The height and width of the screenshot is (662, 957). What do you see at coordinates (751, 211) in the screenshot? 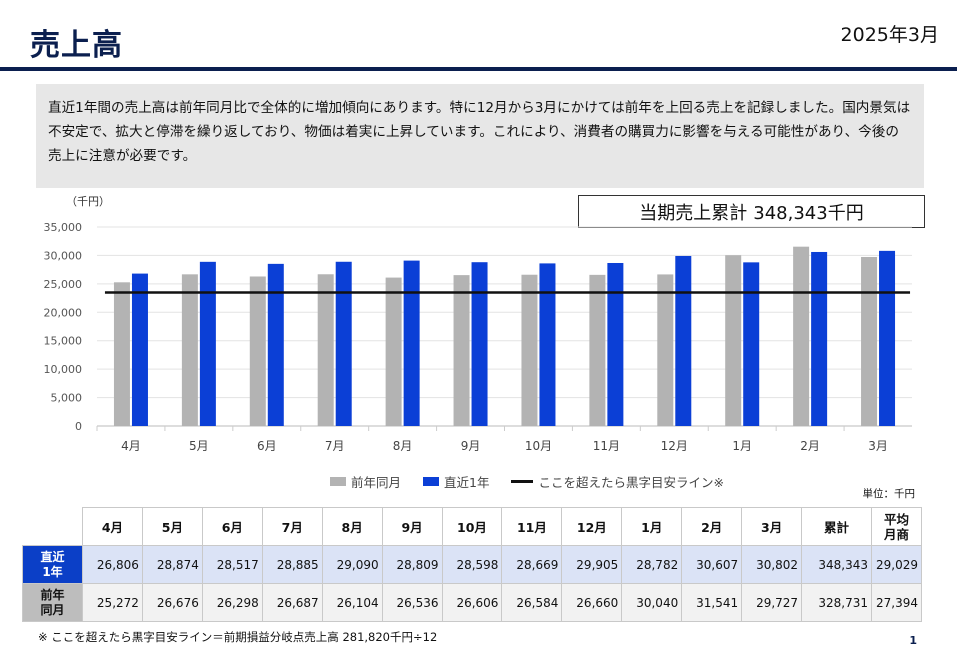
I see `cumulative-sales-box: 当期売上累計 348,343千円` at bounding box center [751, 211].